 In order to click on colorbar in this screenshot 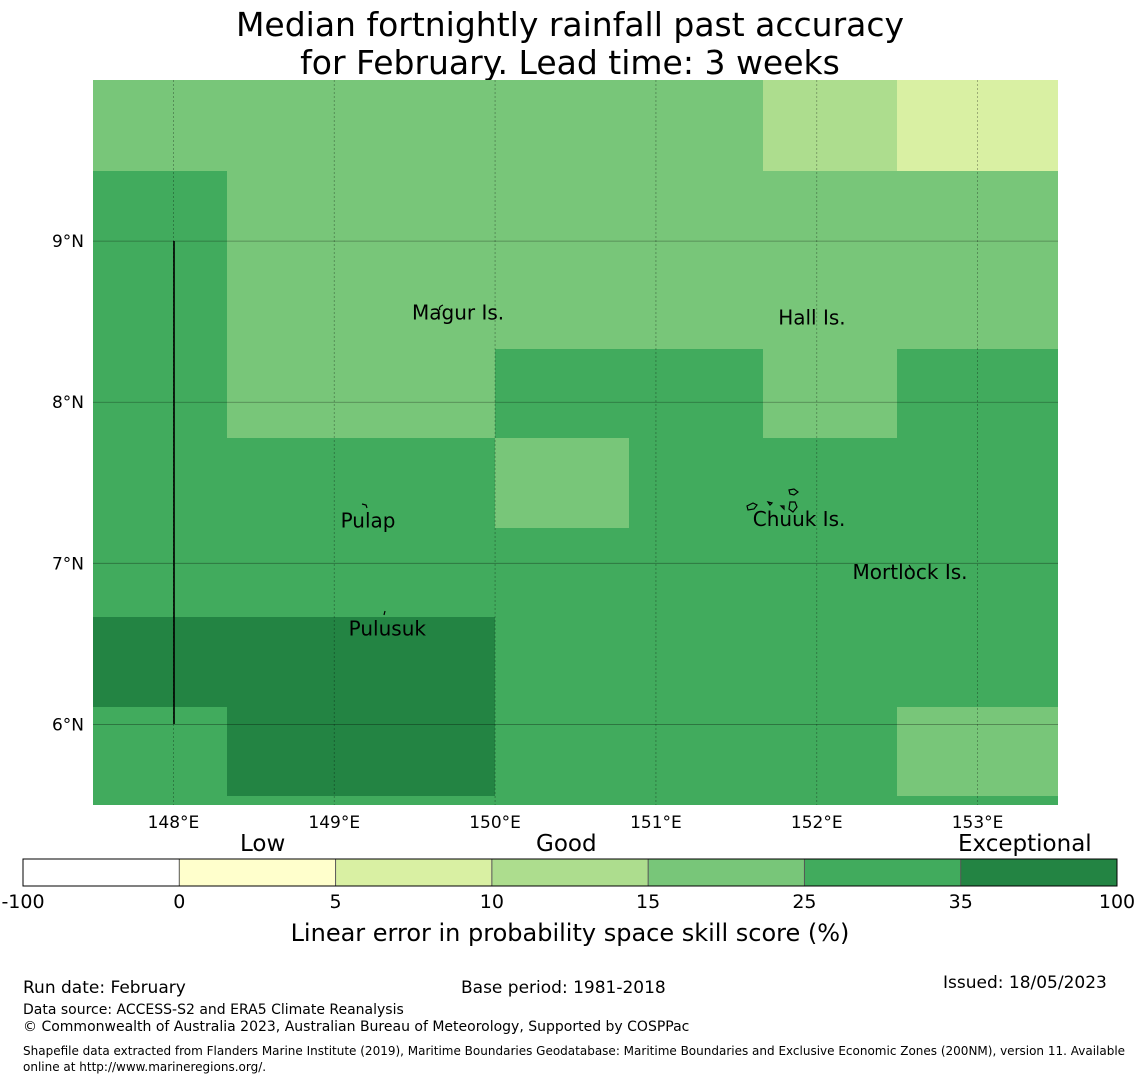, I will do `click(570, 872)`.